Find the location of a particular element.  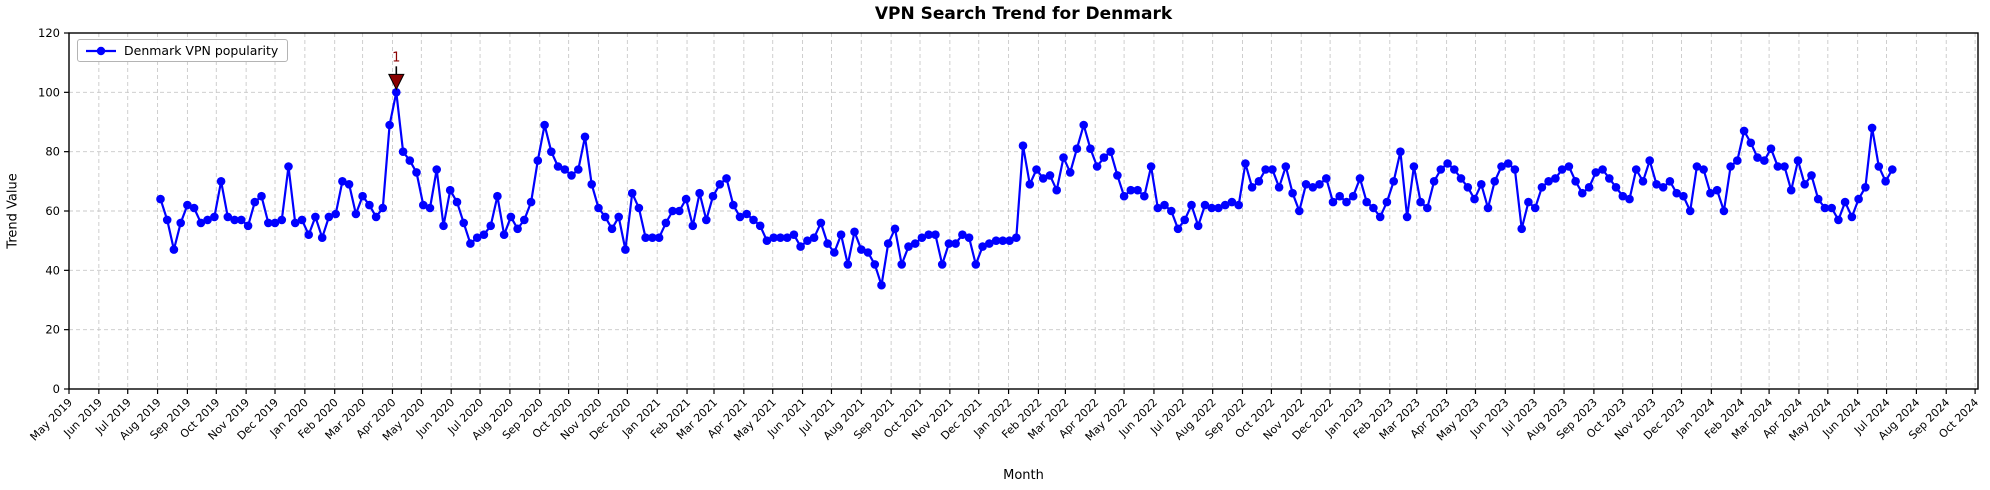

annotation-peak: 1 is located at coordinates (396, 70).